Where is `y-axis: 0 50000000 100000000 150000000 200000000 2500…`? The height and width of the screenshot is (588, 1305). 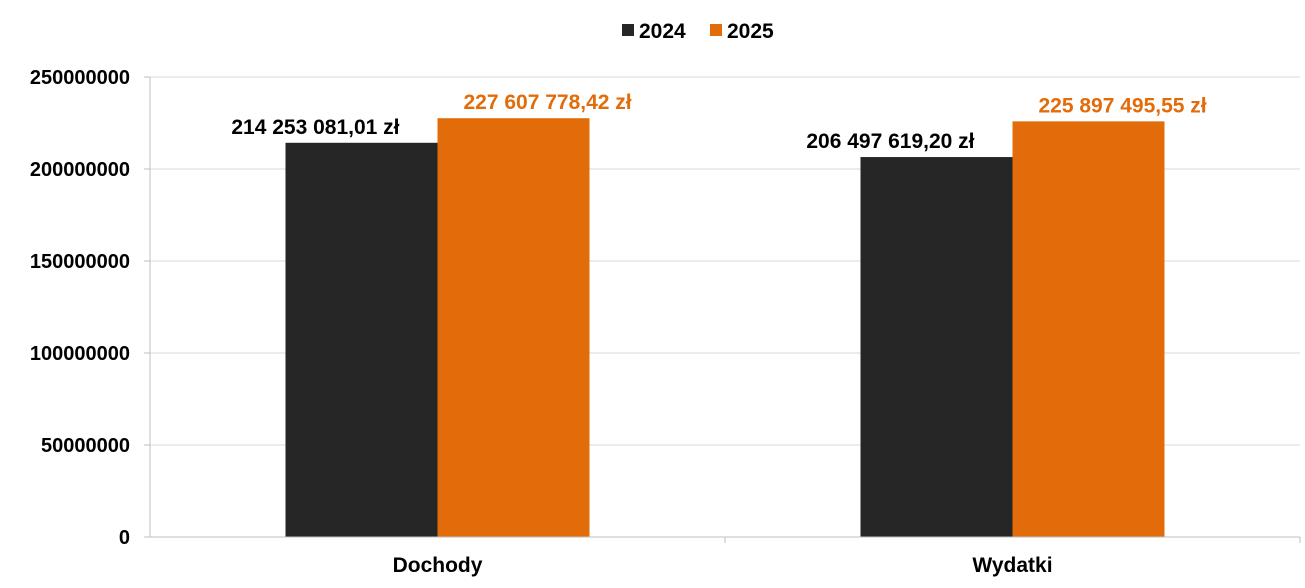
y-axis: 0 50000000 100000000 150000000 200000000 2500… is located at coordinates (90, 308).